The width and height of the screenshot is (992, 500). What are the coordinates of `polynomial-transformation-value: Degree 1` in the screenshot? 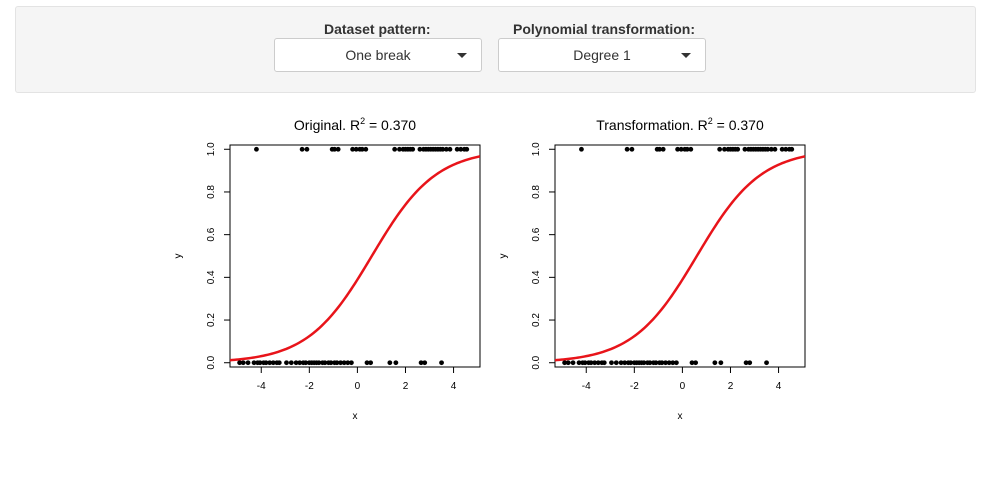 It's located at (602, 55).